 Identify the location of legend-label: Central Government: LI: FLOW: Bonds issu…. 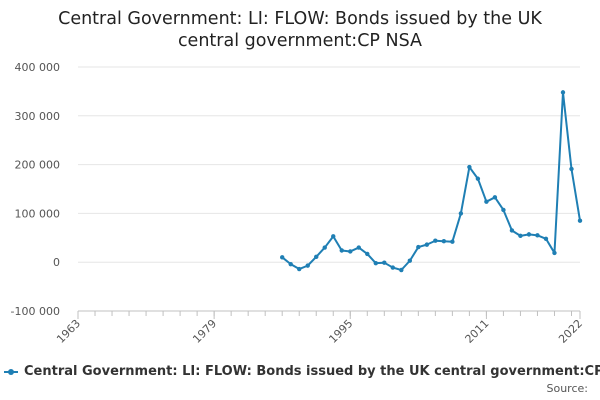
(312, 371).